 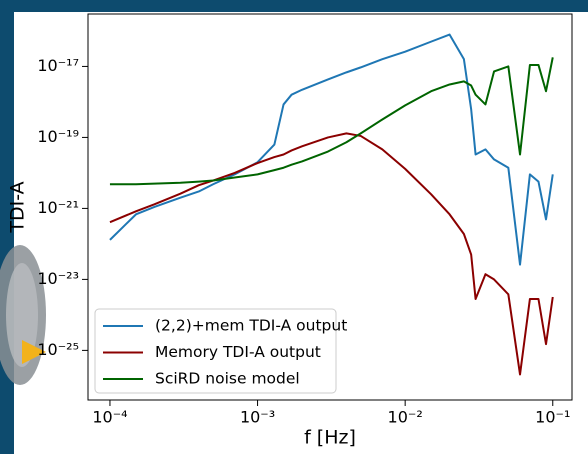 What do you see at coordinates (18, 207) in the screenshot?
I see `y-axis-label: TDI-A` at bounding box center [18, 207].